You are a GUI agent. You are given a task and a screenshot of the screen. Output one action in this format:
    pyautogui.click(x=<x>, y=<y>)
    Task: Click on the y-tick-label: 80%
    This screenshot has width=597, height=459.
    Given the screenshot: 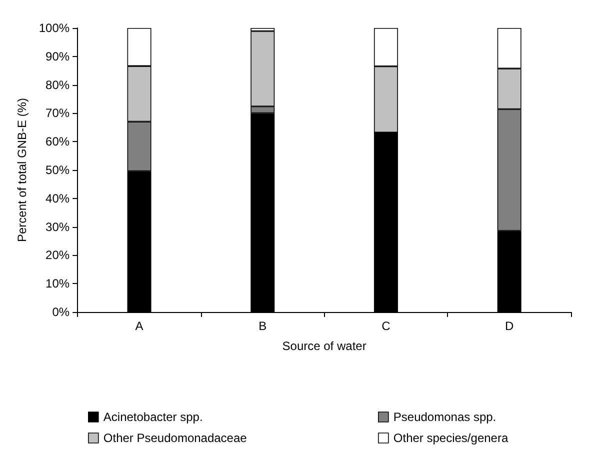 What is the action you would take?
    pyautogui.click(x=58, y=85)
    